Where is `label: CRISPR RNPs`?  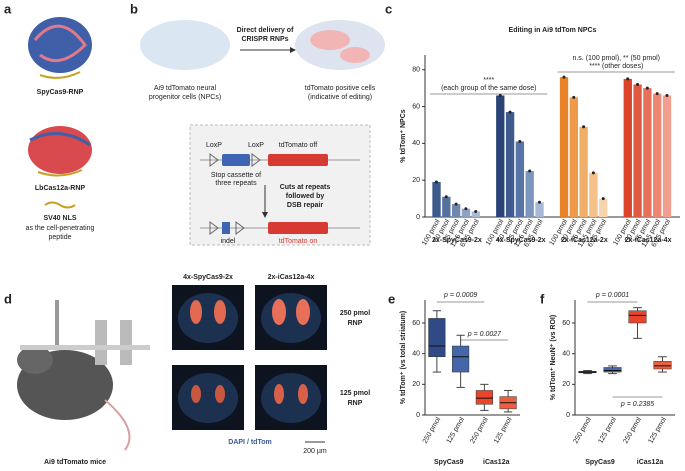
label: CRISPR RNPs is located at coordinates (264, 39).